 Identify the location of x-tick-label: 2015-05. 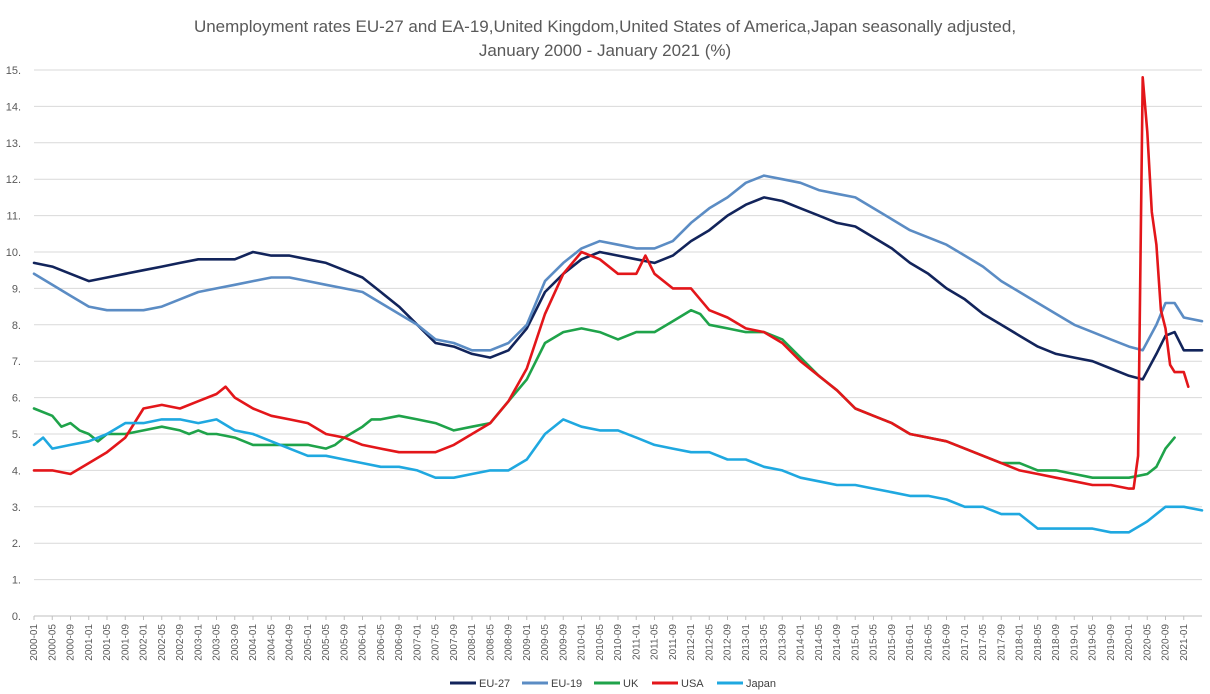
(874, 642).